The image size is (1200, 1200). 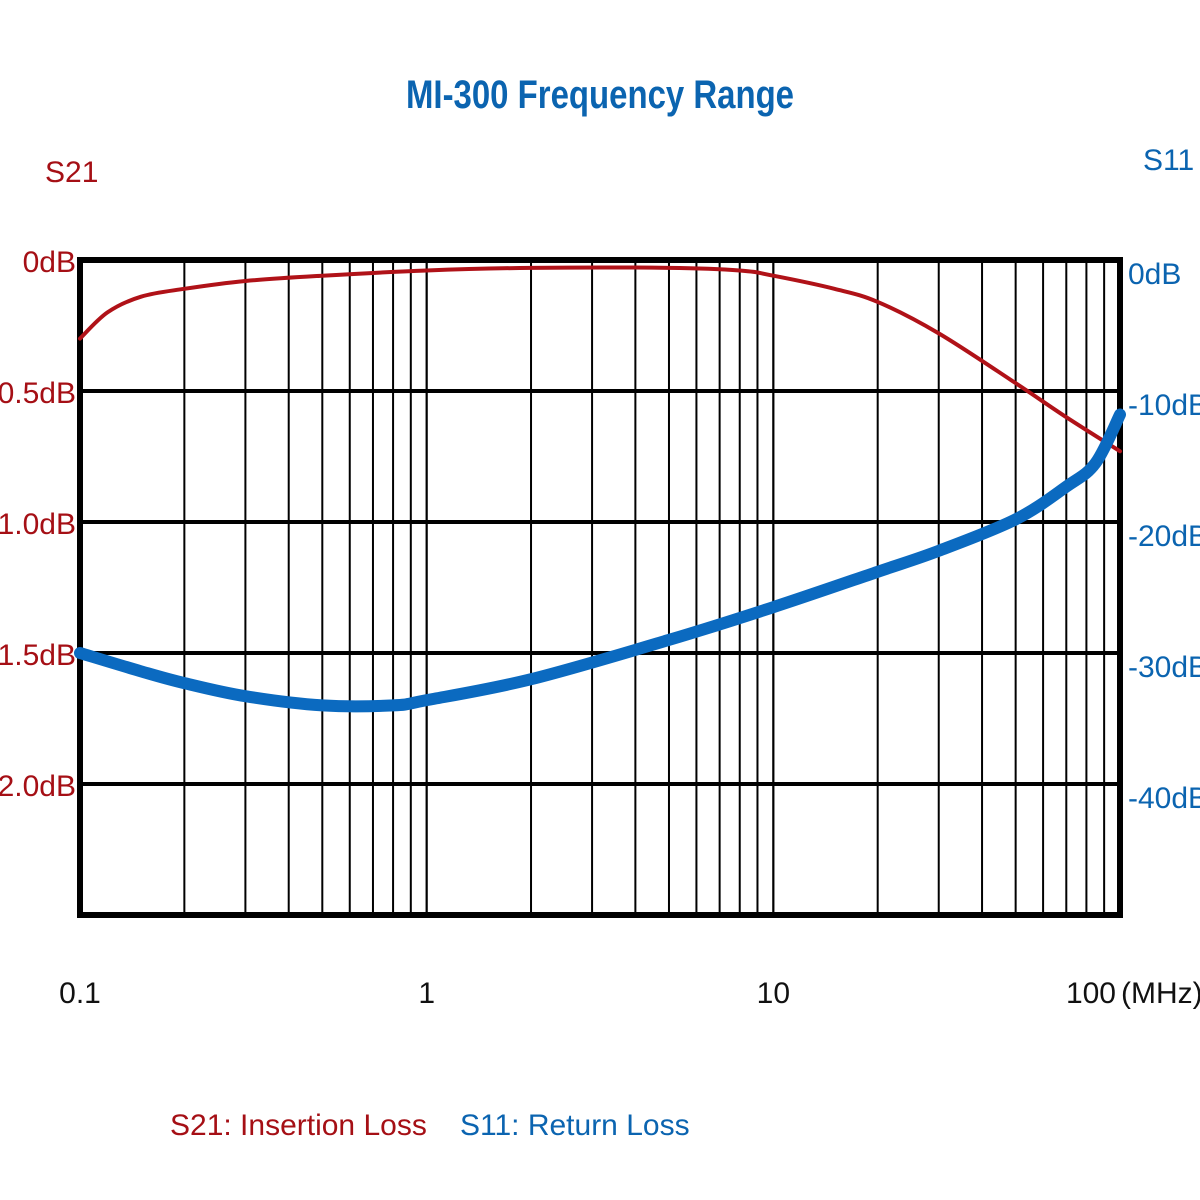 What do you see at coordinates (600, 95) in the screenshot?
I see `chart-title: MI-300 Frequency Range` at bounding box center [600, 95].